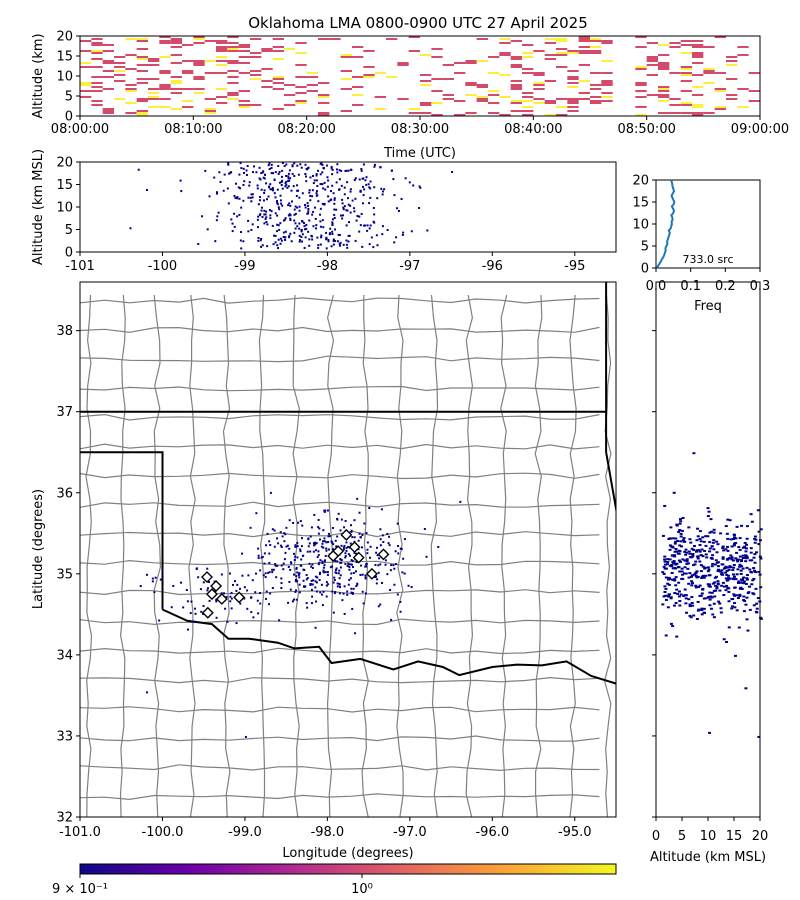 The height and width of the screenshot is (900, 800). Describe the element at coordinates (348, 207) in the screenshot. I see `lon-alt-frame` at that location.